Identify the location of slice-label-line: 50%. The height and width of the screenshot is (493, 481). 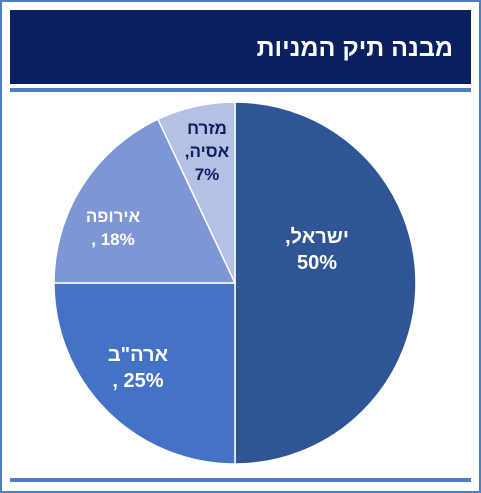
(317, 263).